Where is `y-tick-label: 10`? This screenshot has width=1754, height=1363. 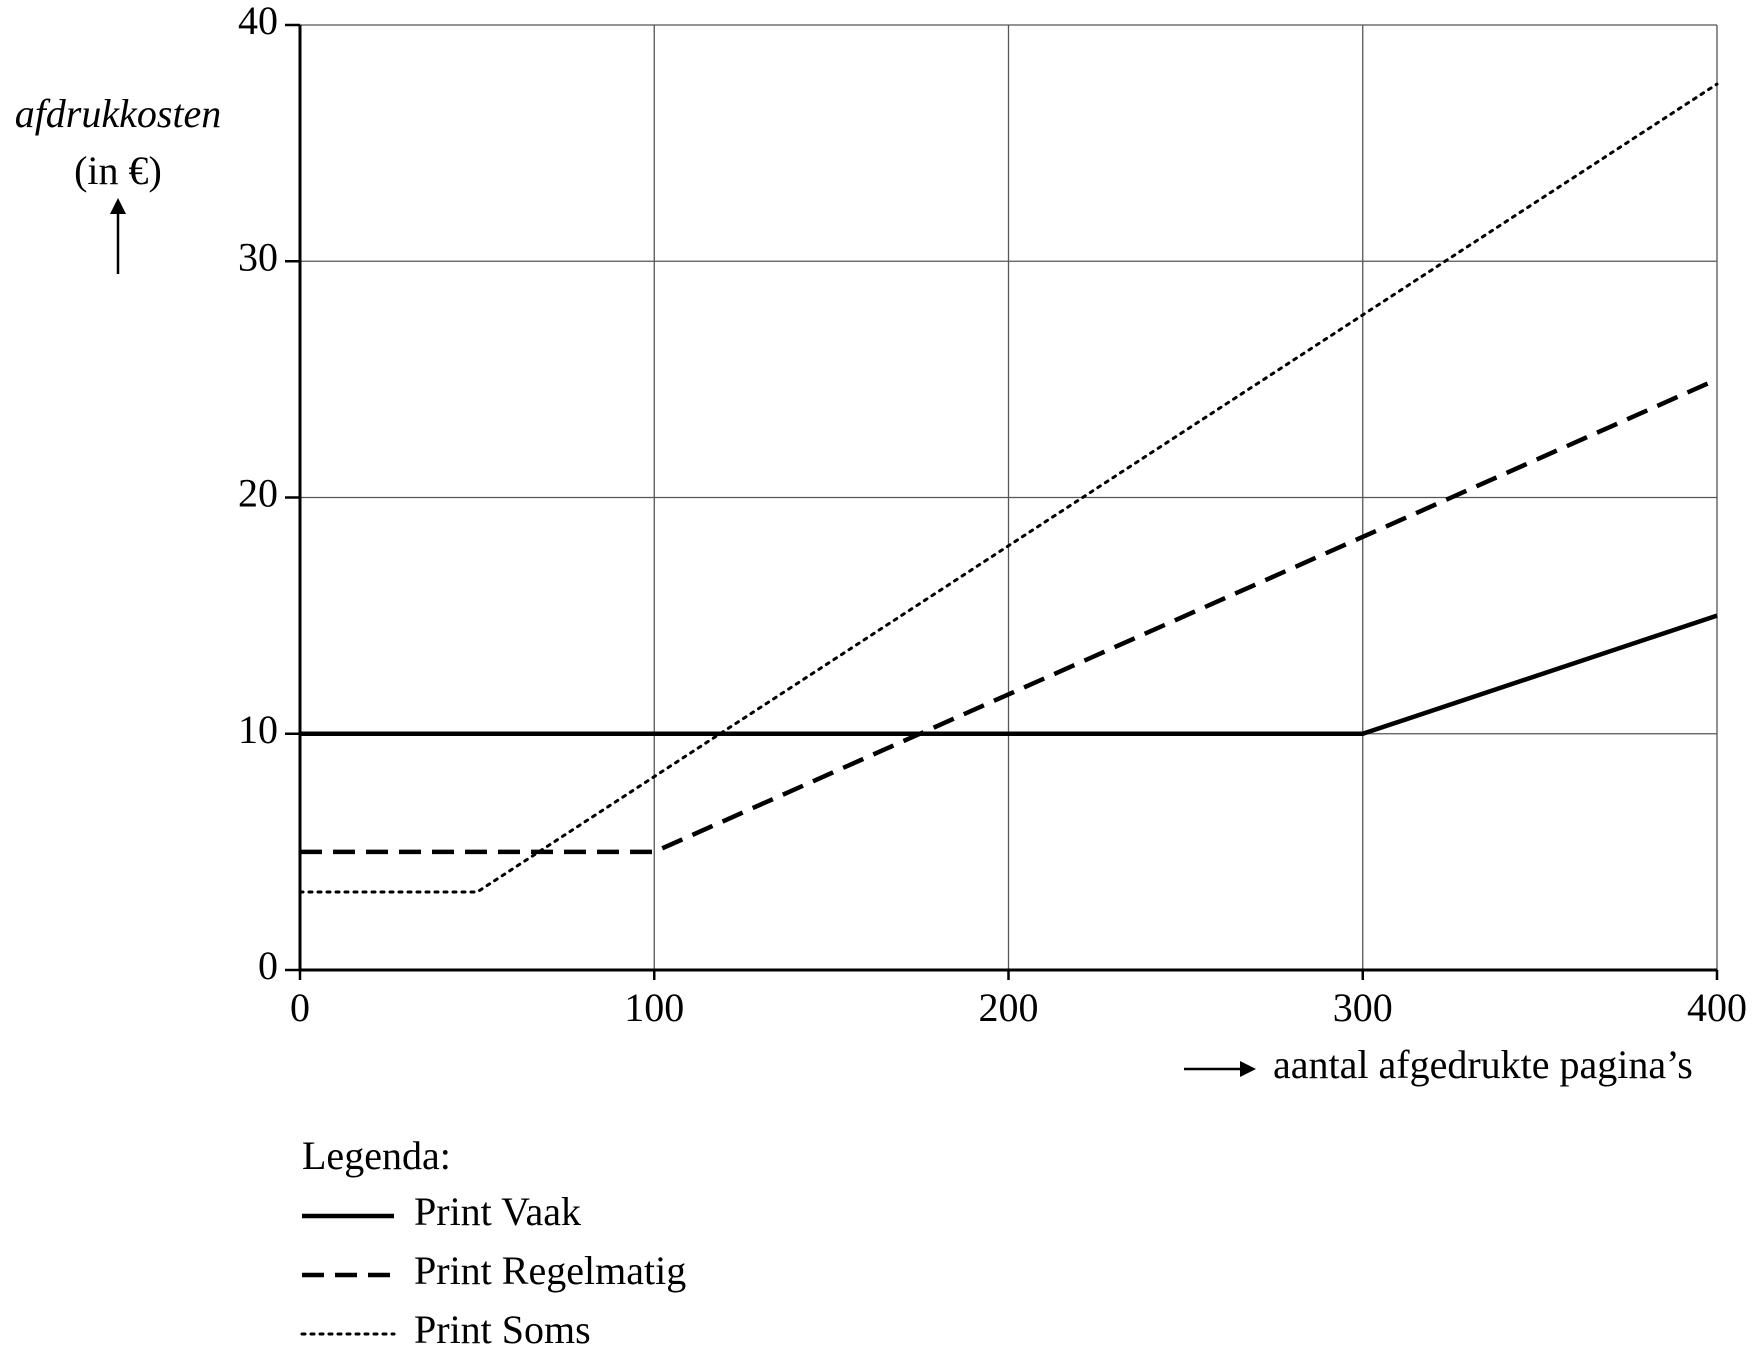 y-tick-label: 10 is located at coordinates (258, 729).